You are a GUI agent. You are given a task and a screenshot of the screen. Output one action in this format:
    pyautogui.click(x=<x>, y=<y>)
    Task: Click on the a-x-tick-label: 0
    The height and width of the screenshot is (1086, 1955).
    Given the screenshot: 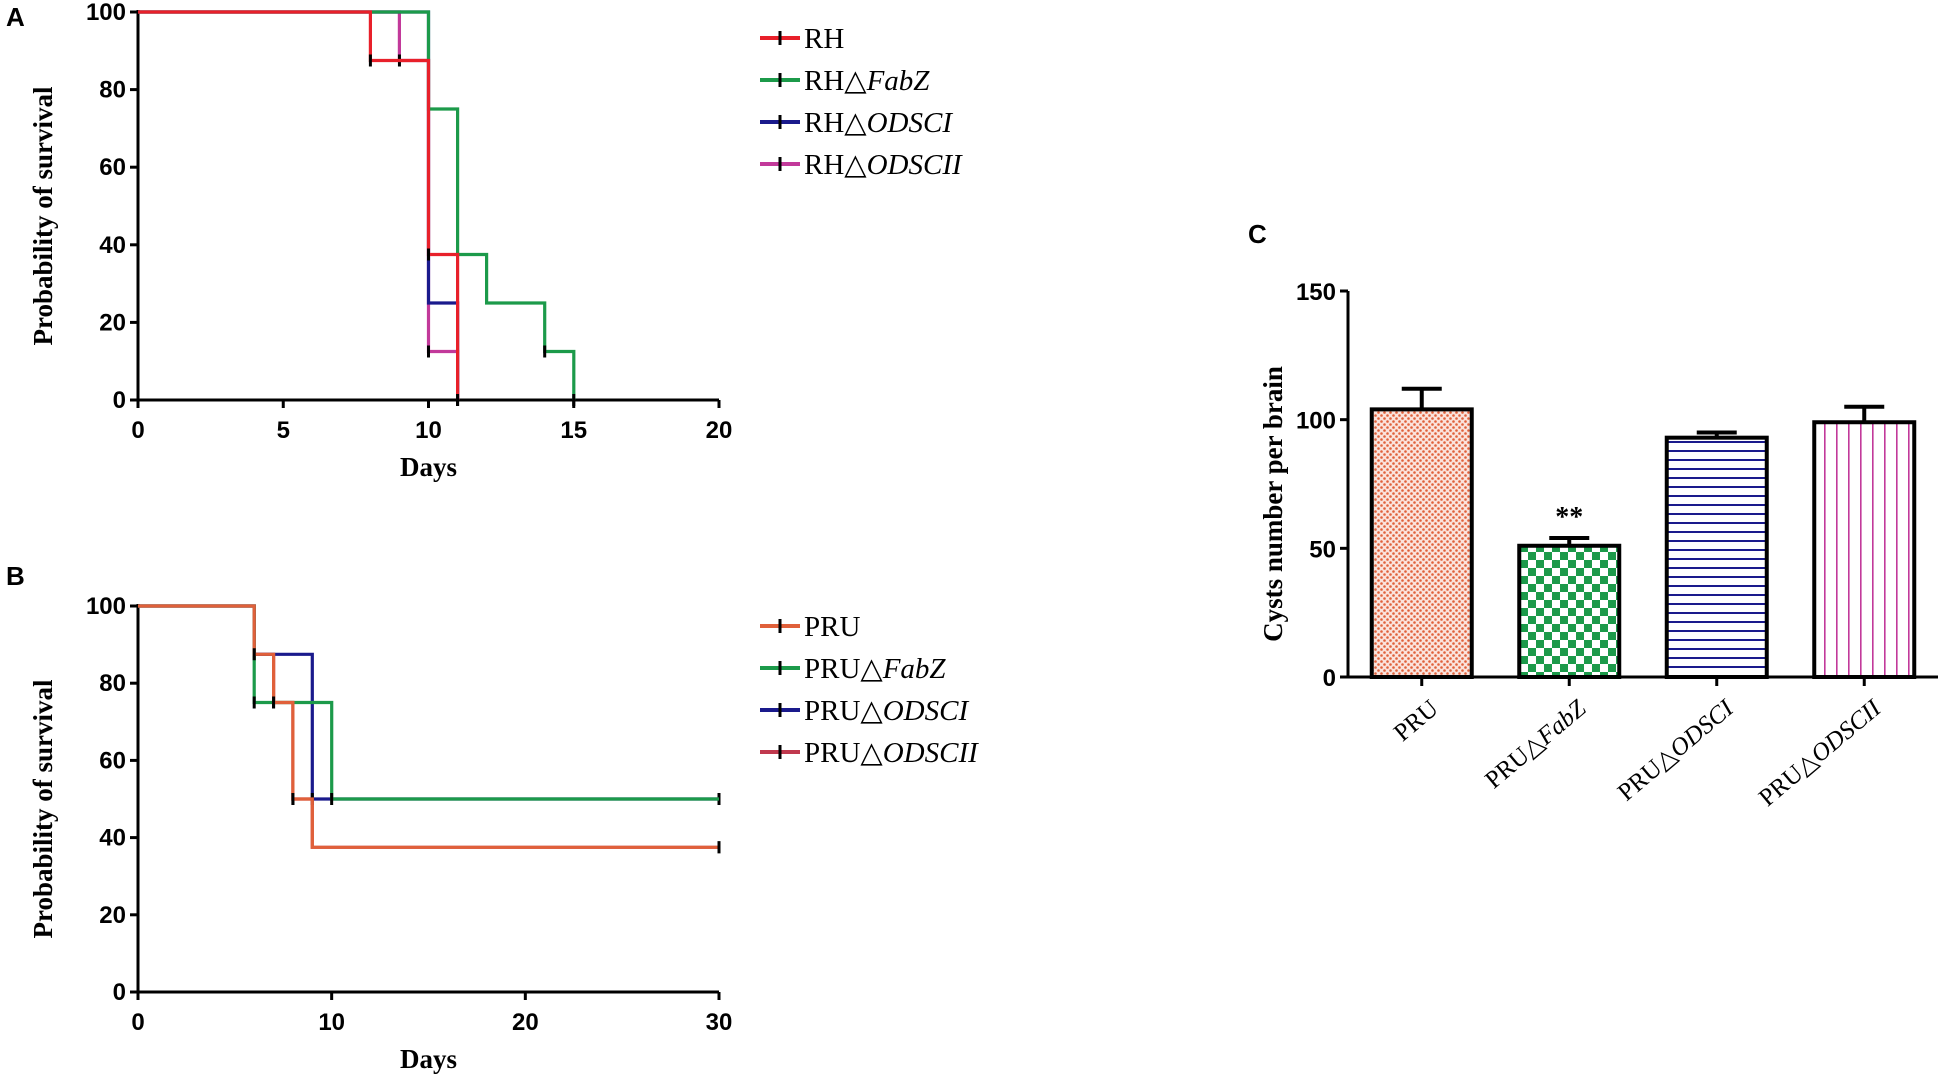 What is the action you would take?
    pyautogui.click(x=137, y=430)
    